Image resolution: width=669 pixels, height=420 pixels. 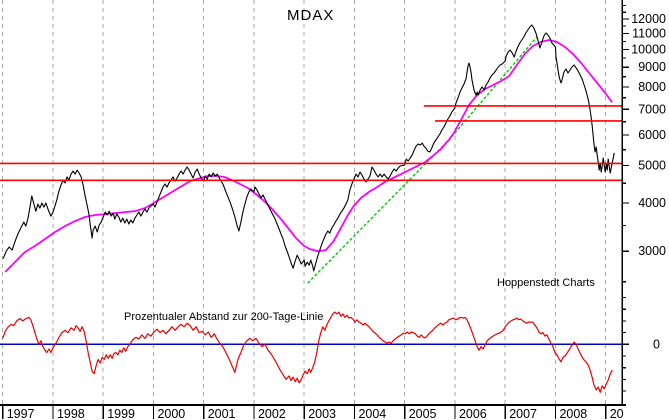 What do you see at coordinates (652, 251) in the screenshot?
I see `price-axis-label: 3000` at bounding box center [652, 251].